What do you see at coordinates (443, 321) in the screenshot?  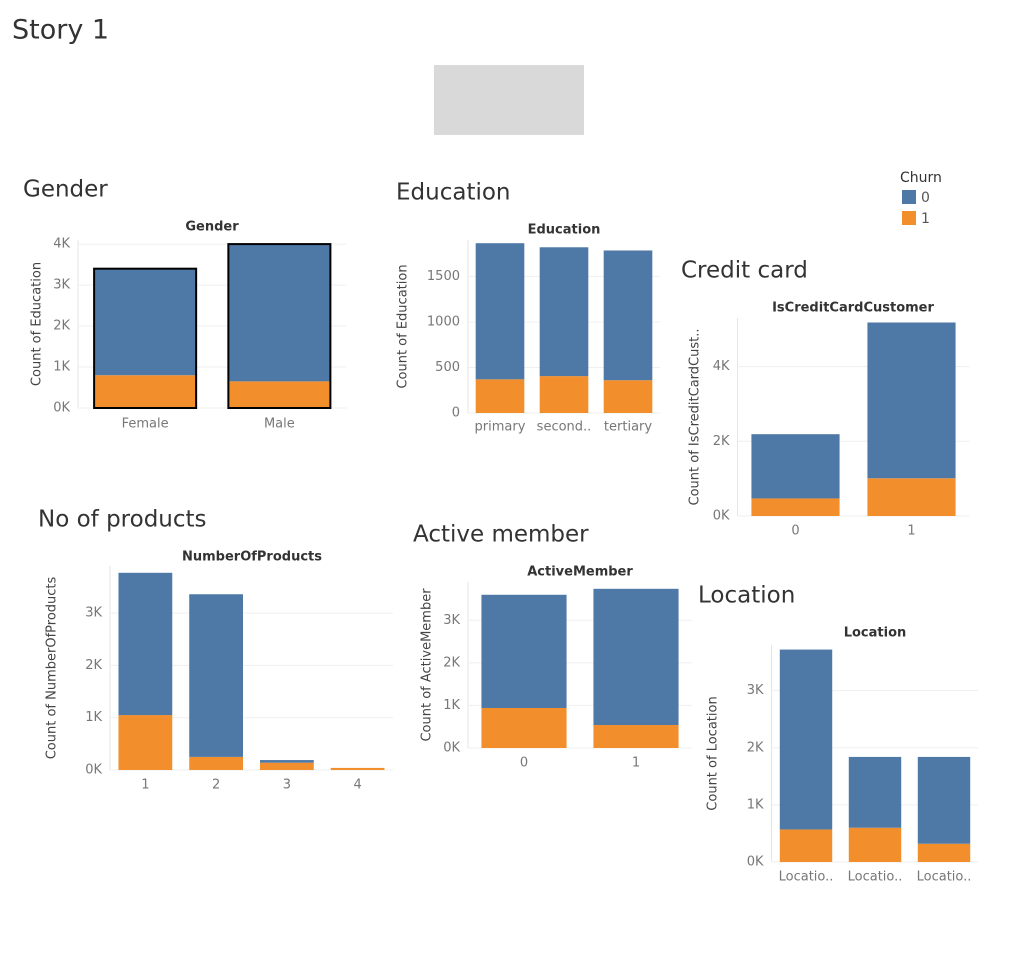 I see `y-tick-label: 1000` at bounding box center [443, 321].